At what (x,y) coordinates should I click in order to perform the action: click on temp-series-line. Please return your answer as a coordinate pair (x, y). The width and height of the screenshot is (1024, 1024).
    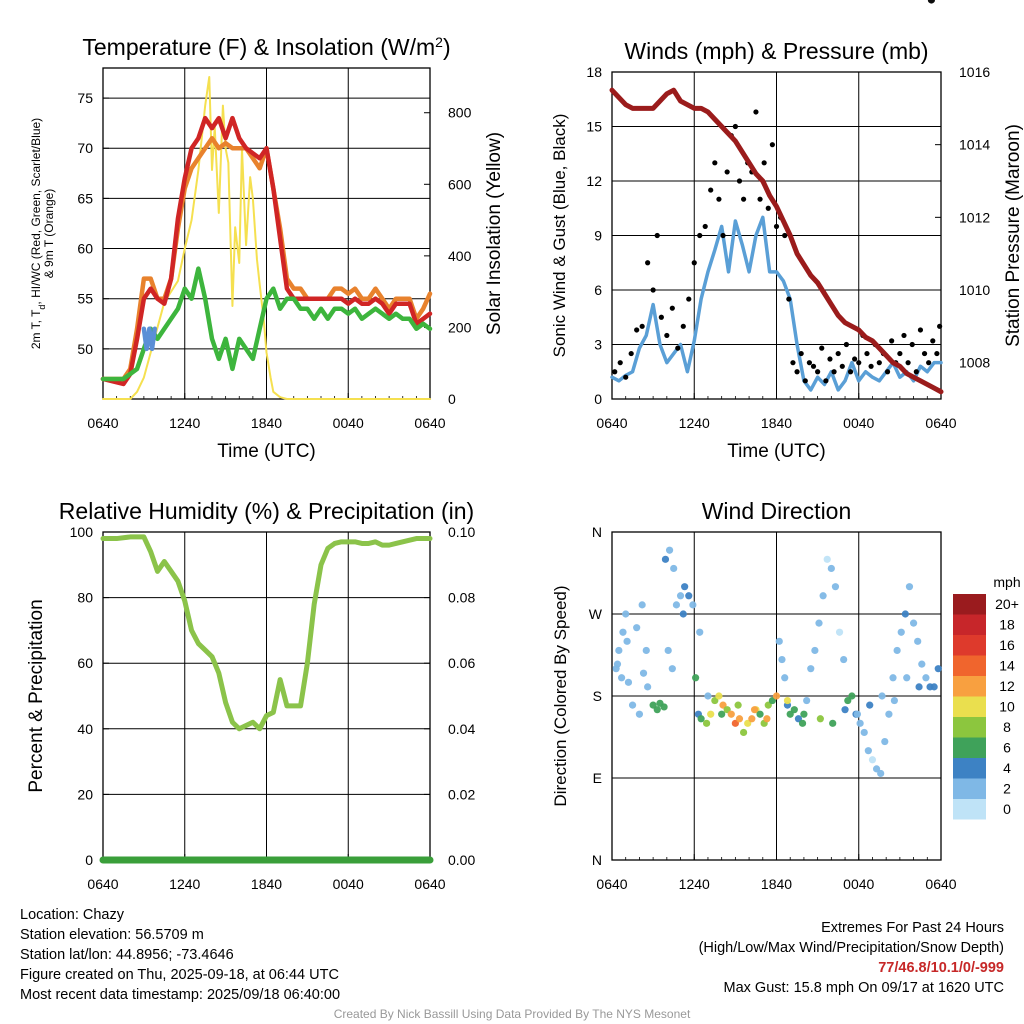
    Looking at the image, I should click on (266, 324).